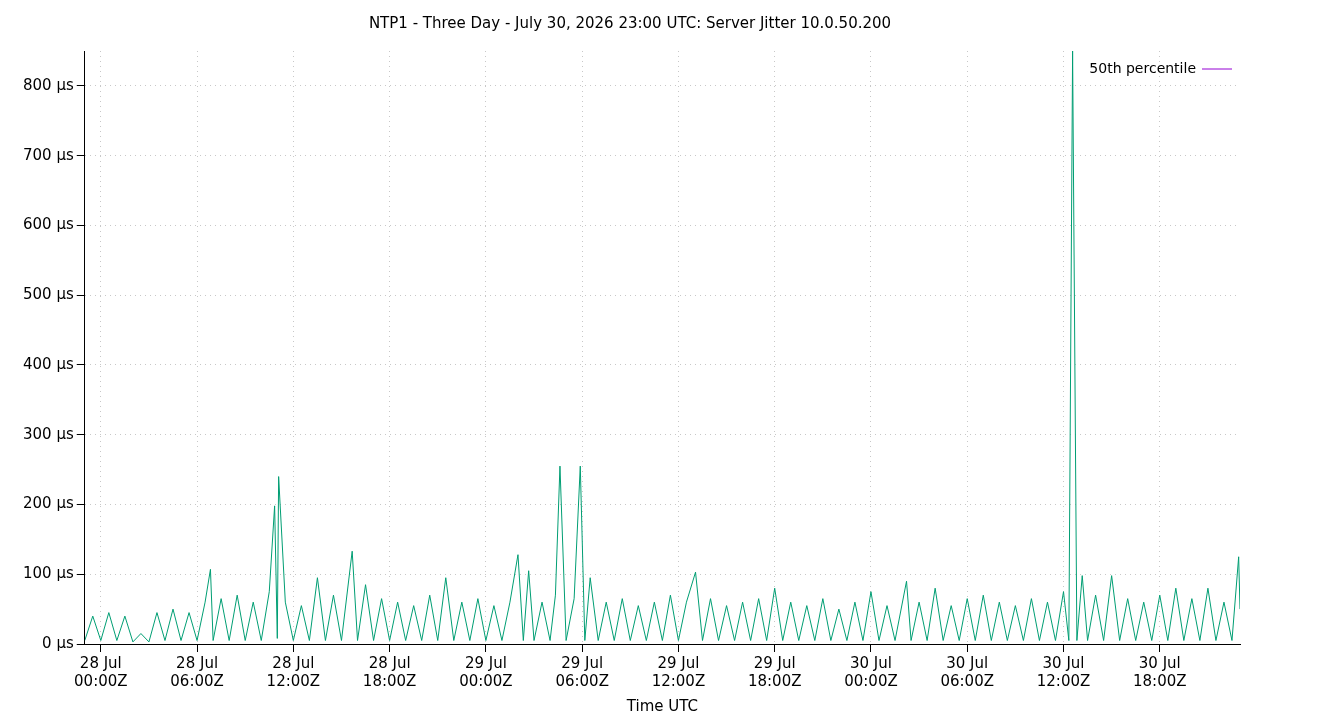  Describe the element at coordinates (48, 84) in the screenshot. I see `y-tick-label: 800 µs` at that location.